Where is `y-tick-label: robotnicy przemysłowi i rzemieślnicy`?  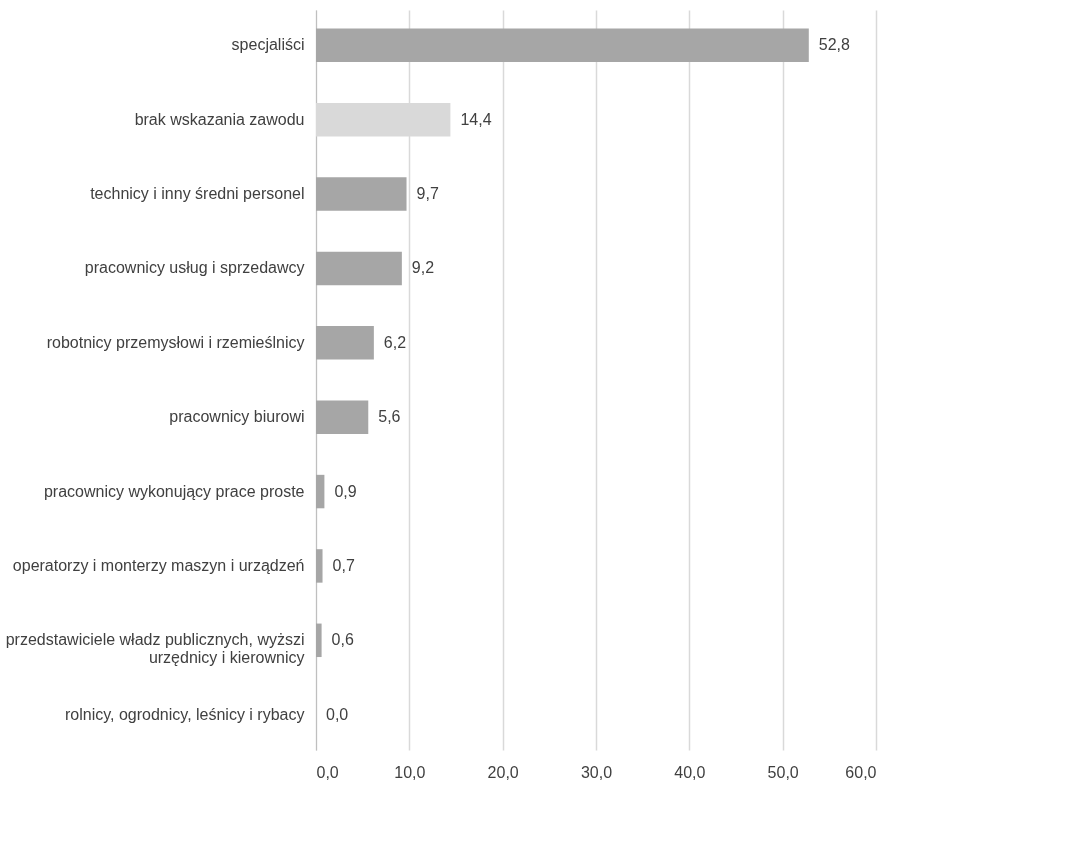 y-tick-label: robotnicy przemysłowi i rzemieślnicy is located at coordinates (175, 342).